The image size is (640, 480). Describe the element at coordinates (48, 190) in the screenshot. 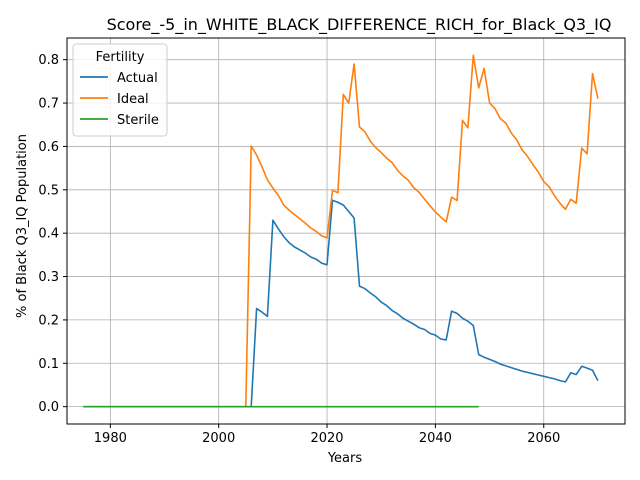

I see `y-tick-label: 0.5` at that location.